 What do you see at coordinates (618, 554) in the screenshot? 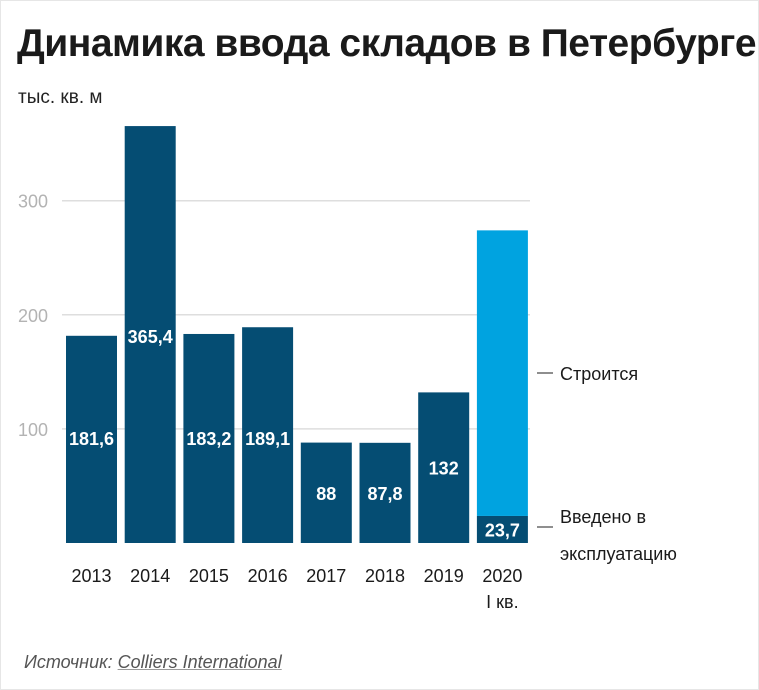
I see `legend-label-commissioned: эксплуатацию` at bounding box center [618, 554].